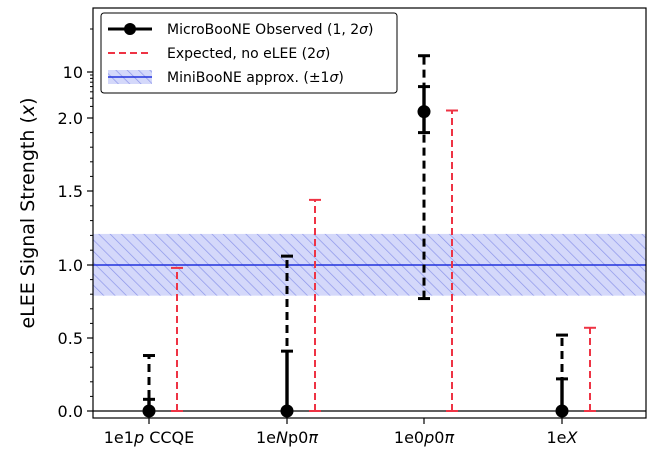 This screenshot has width=649, height=452. What do you see at coordinates (70, 411) in the screenshot?
I see `y-tick-label: 0.0` at bounding box center [70, 411].